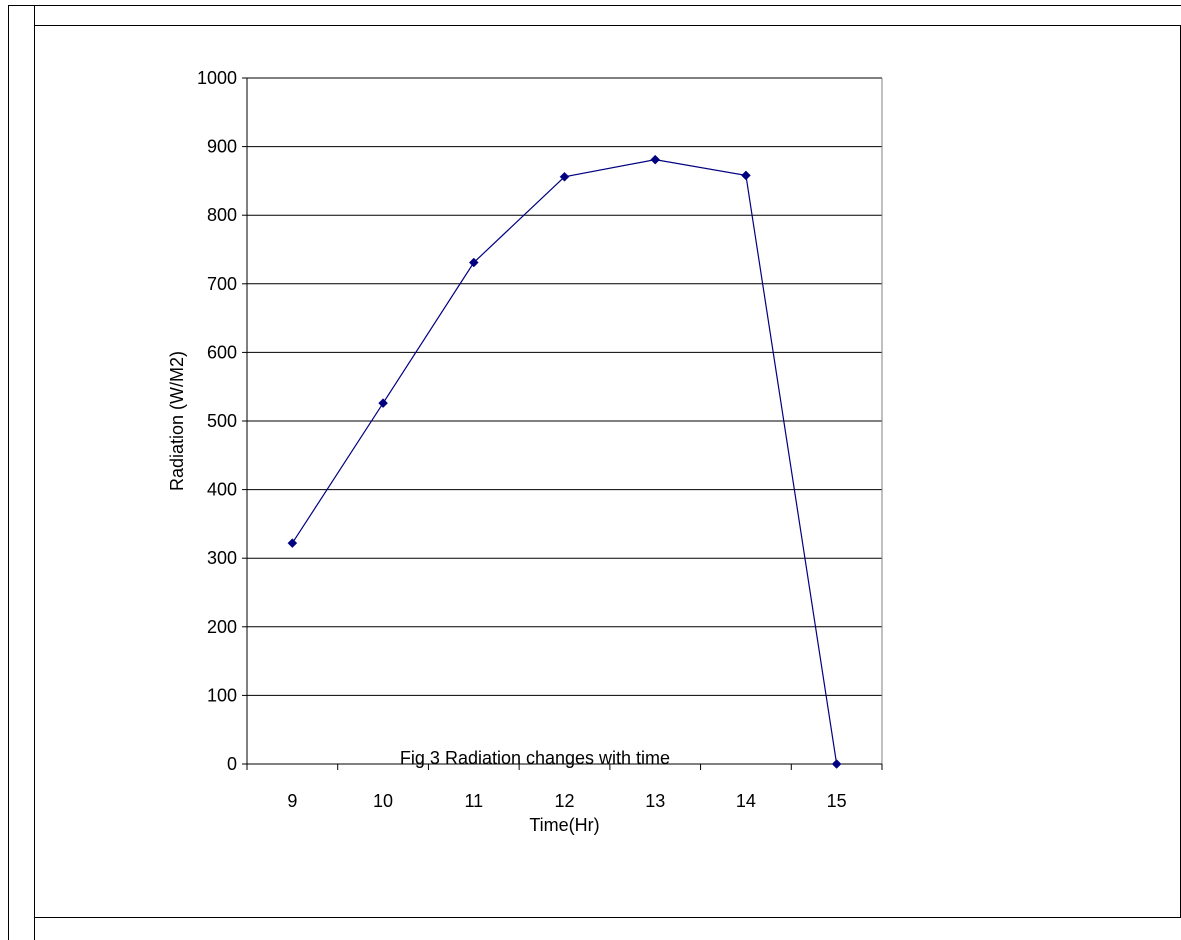 The width and height of the screenshot is (1181, 940). What do you see at coordinates (222, 147) in the screenshot?
I see `y-tick-label: 900` at bounding box center [222, 147].